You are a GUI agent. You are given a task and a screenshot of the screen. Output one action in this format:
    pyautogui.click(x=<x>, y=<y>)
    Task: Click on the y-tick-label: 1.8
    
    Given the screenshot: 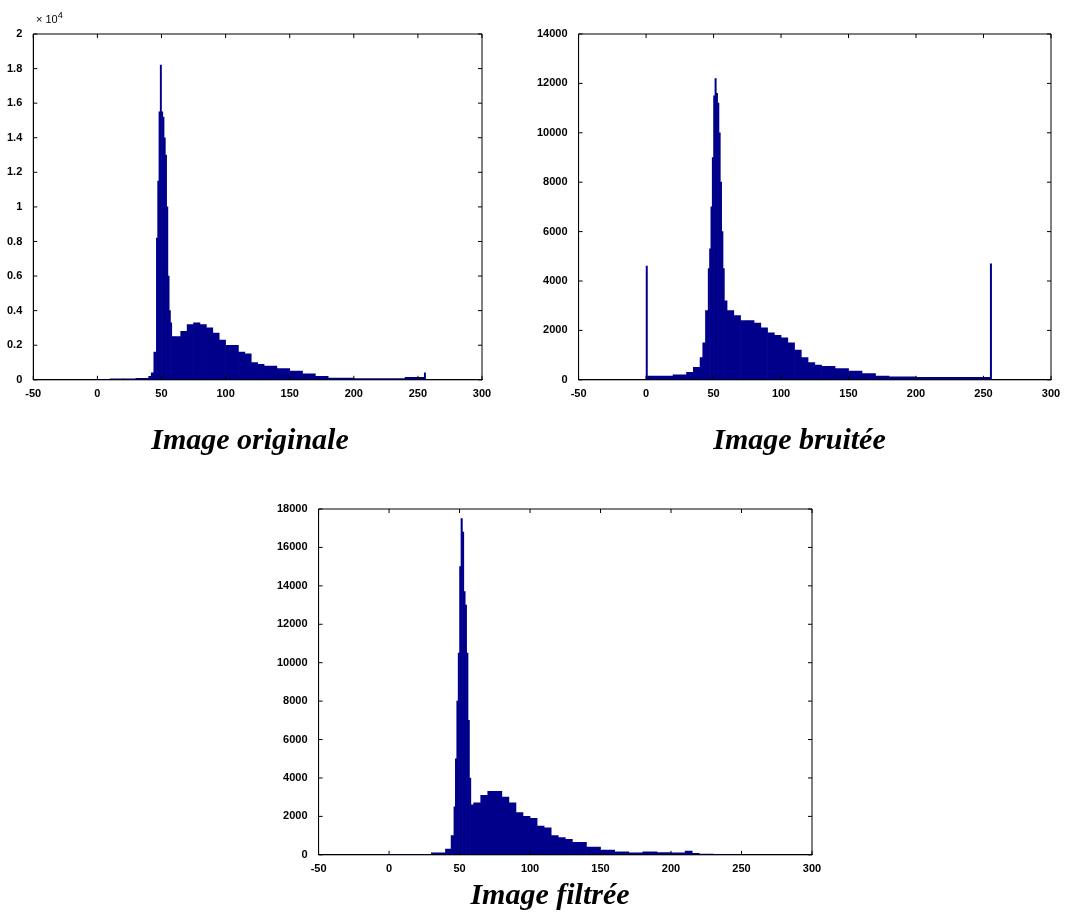 What is the action you would take?
    pyautogui.click(x=14, y=67)
    